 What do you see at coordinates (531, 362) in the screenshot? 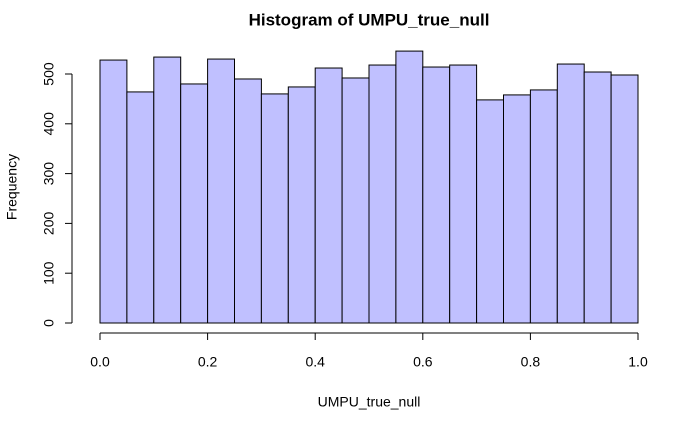
I see `x-tick-label: 0.8` at bounding box center [531, 362].